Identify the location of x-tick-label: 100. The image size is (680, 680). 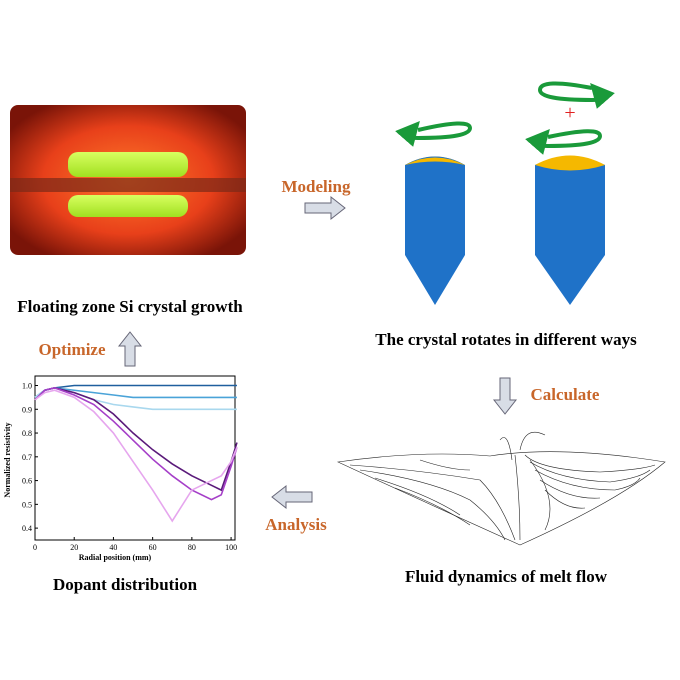
(231, 547).